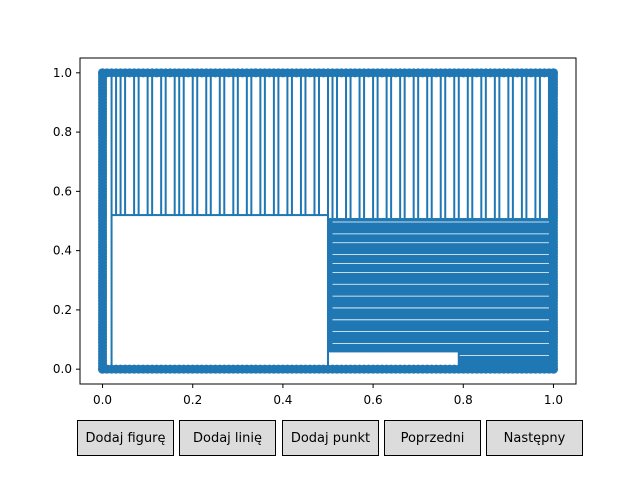  What do you see at coordinates (534, 438) in the screenshot?
I see `next-button: Następny` at bounding box center [534, 438].